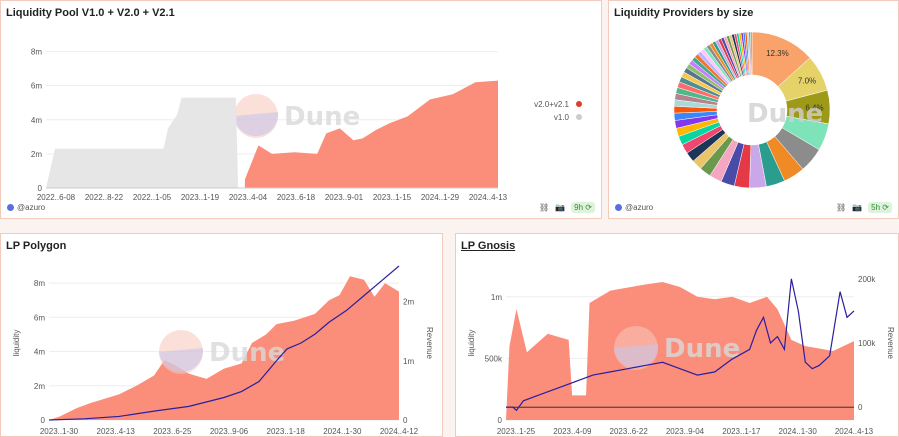  I want to click on x-tick-label: 2023..4-13, so click(116, 431).